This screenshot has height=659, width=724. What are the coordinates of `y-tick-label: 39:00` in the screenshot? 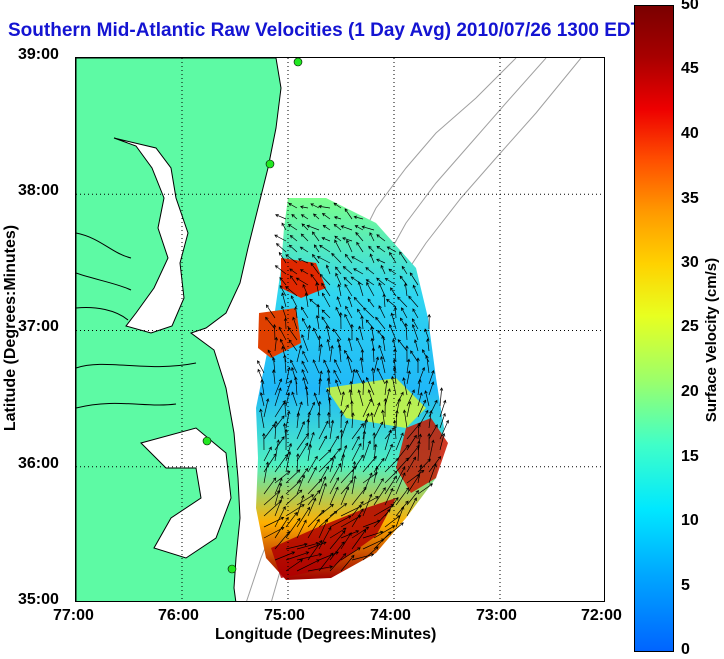 It's located at (38, 54).